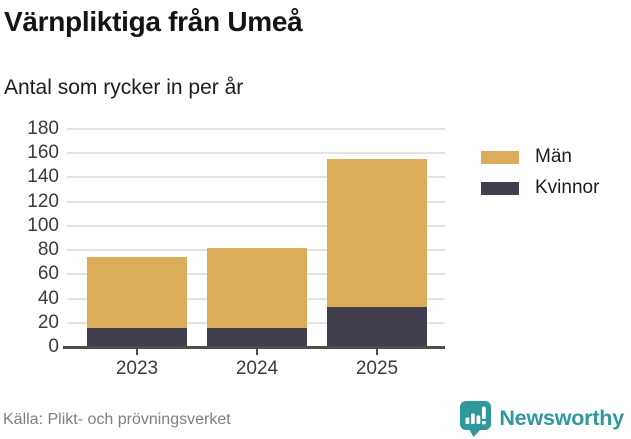 This screenshot has height=439, width=631. I want to click on source-note: Källa: Plikt- och prövningsverket, so click(117, 419).